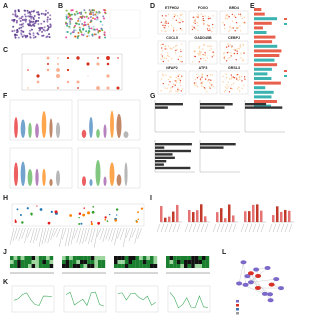 The image size is (320, 321). Describe the element at coordinates (245, 284) in the screenshot. I see `node` at that location.